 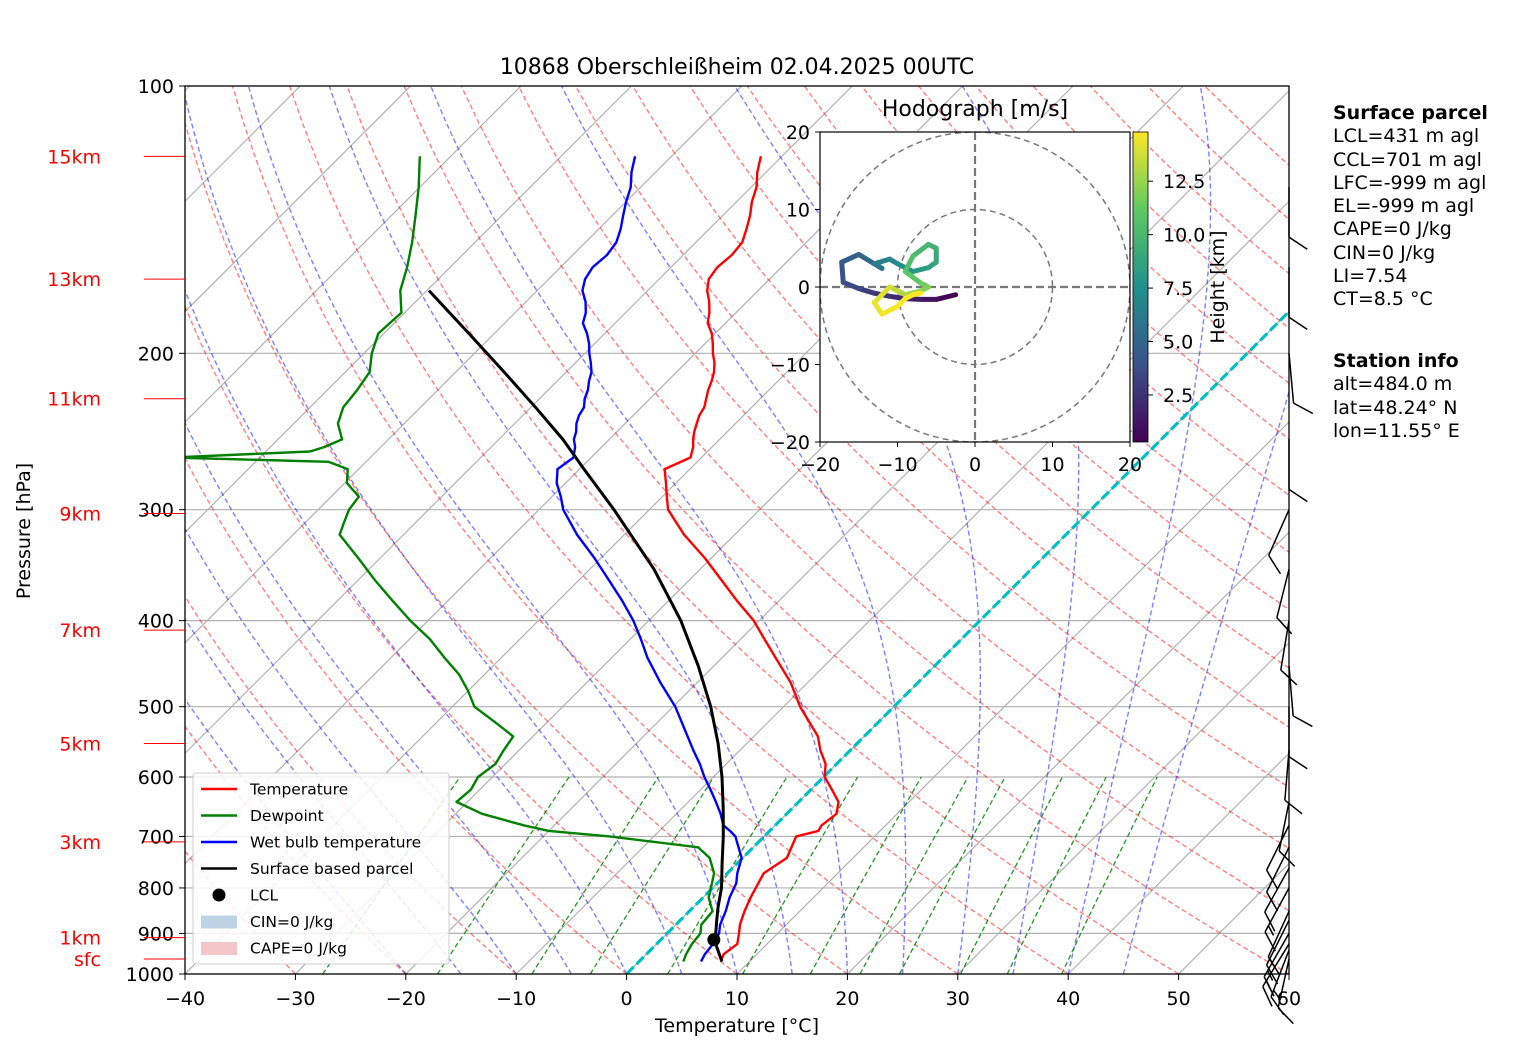 I want to click on y-tick-label: 500, so click(x=156, y=708).